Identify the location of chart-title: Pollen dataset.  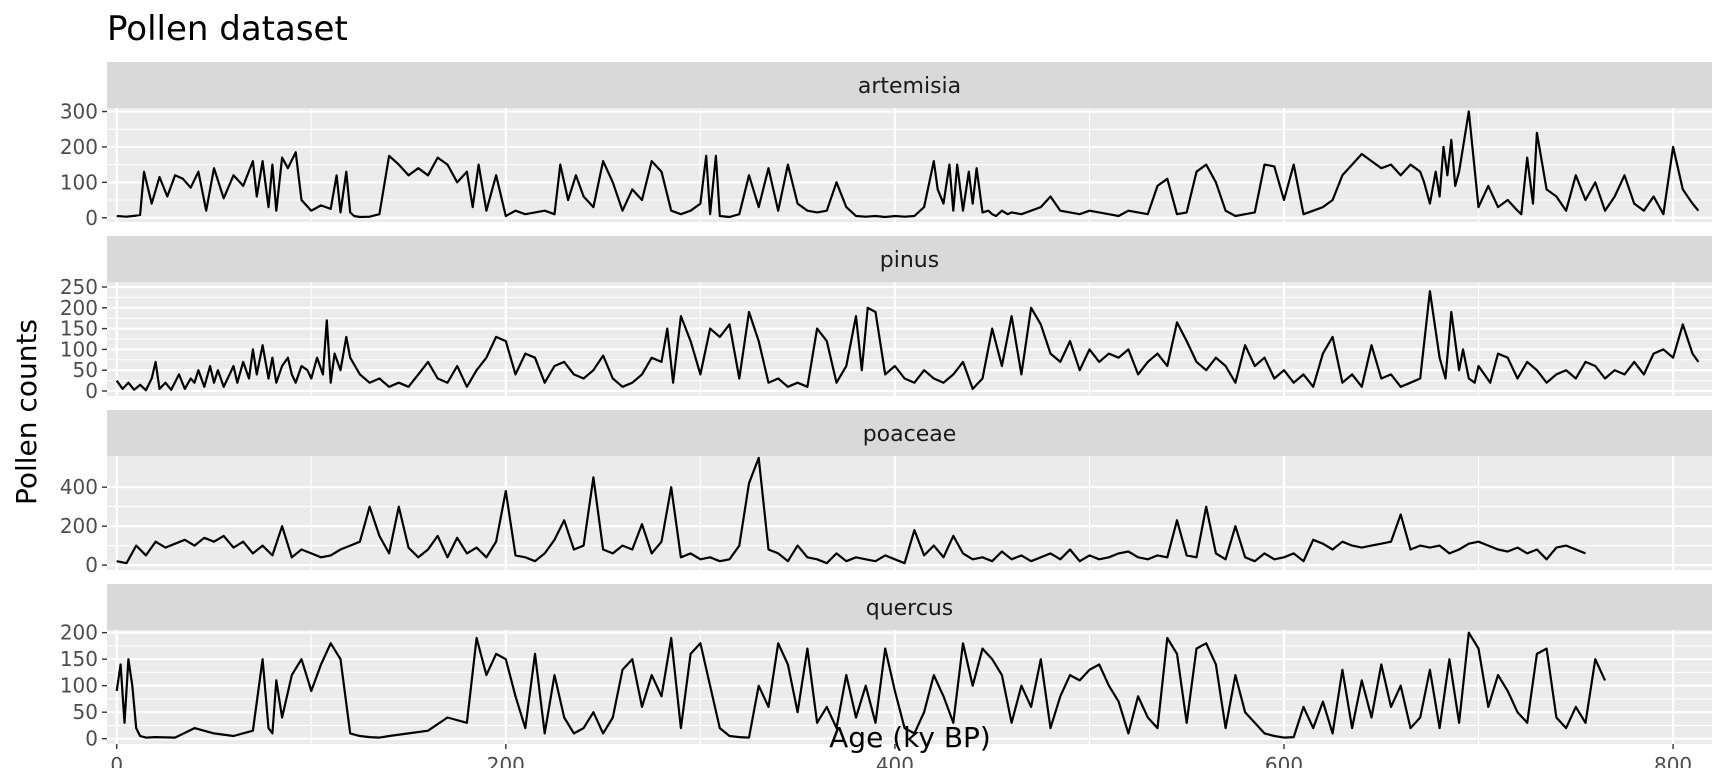
(227, 29).